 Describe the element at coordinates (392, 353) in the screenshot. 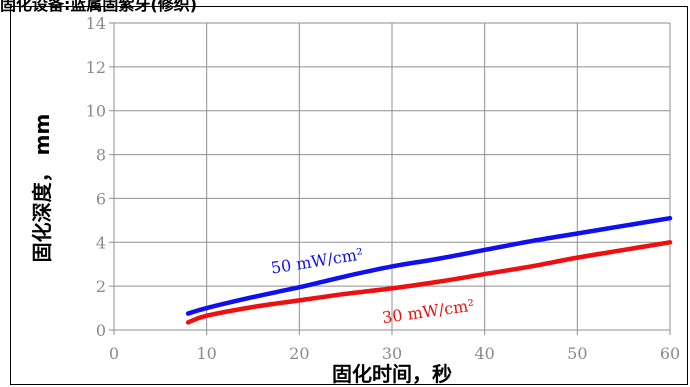

I see `x-tick-label: 30` at that location.